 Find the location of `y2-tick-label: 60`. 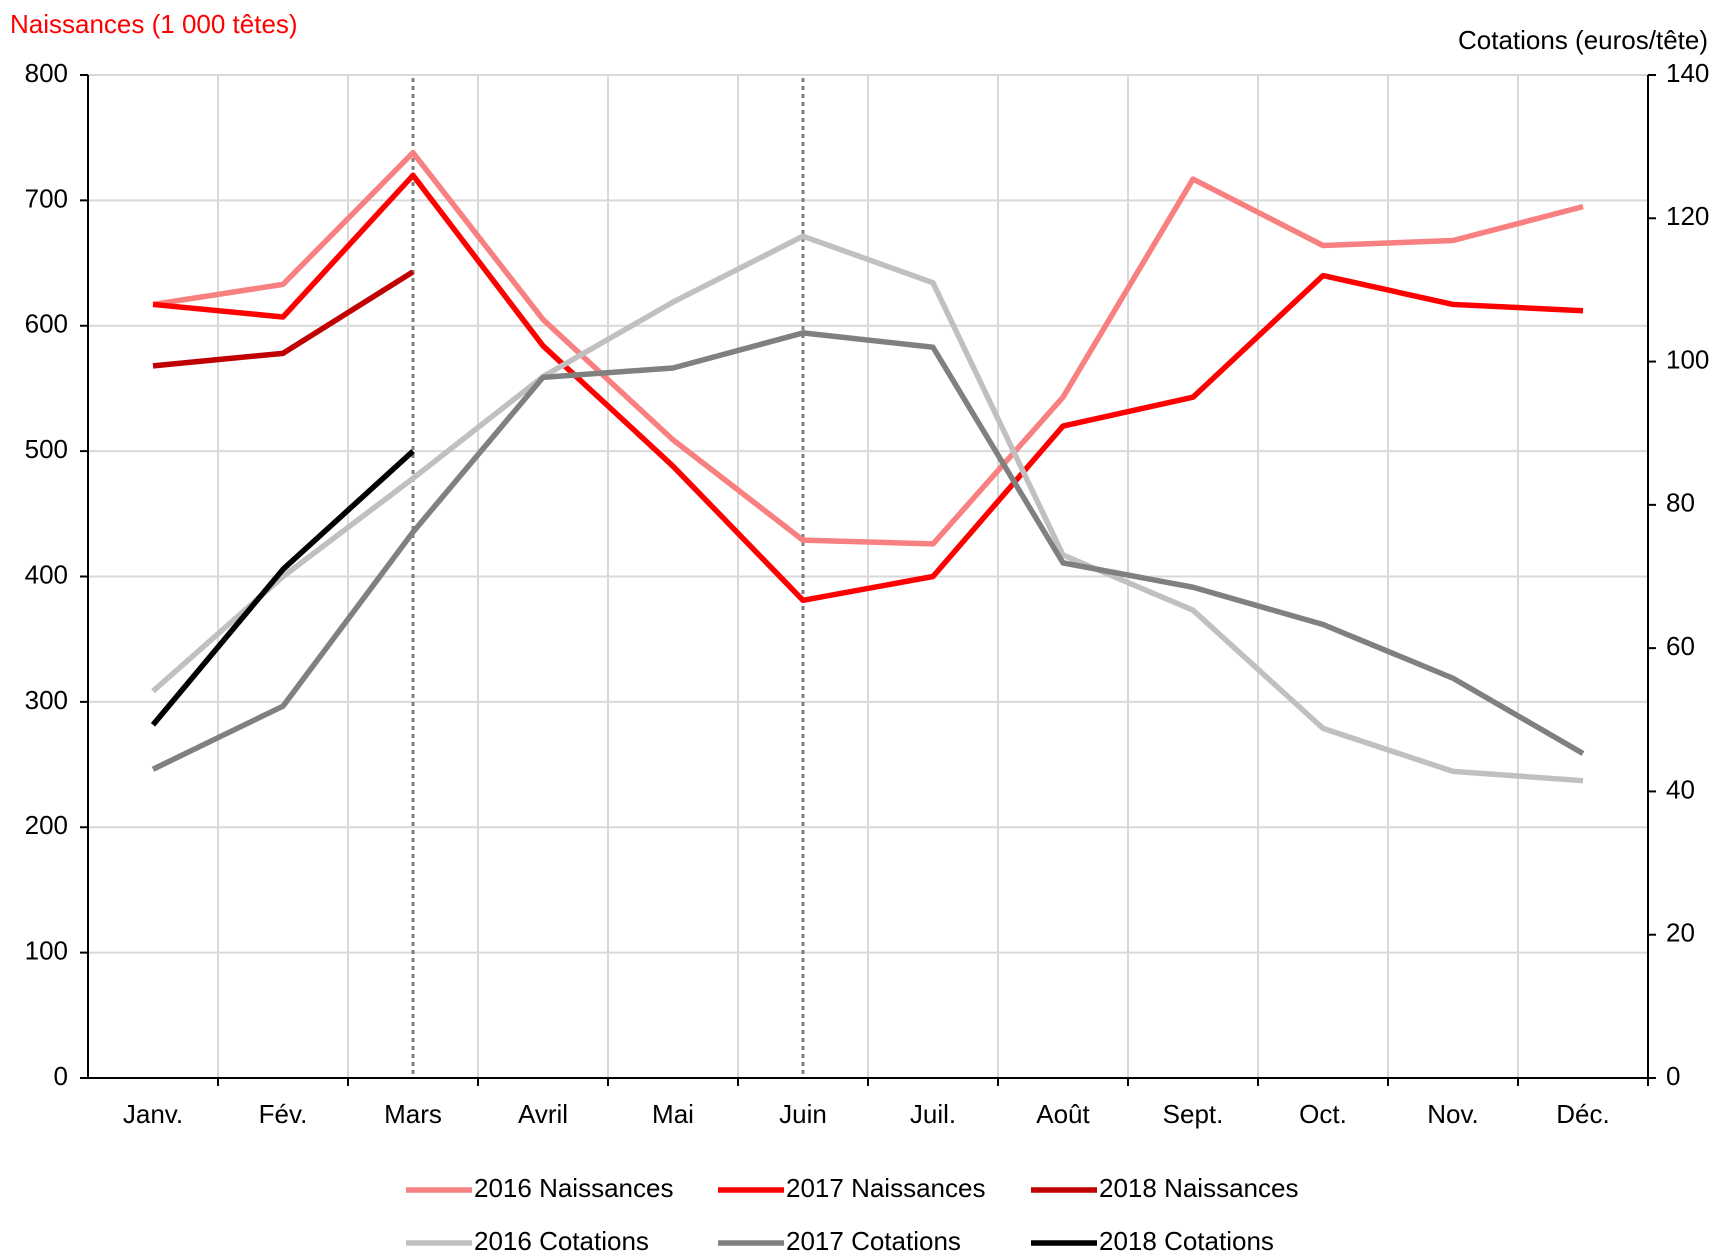

y2-tick-label: 60 is located at coordinates (1680, 646).